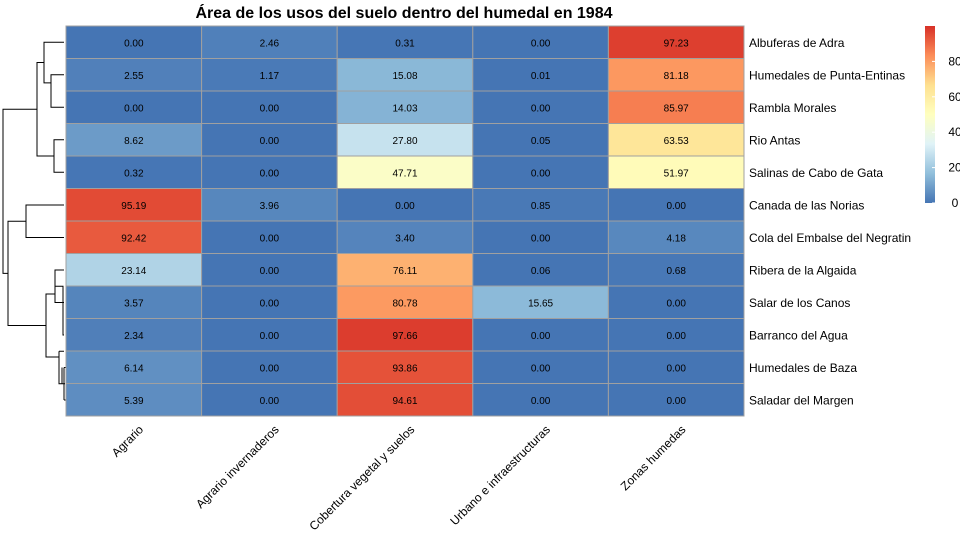  What do you see at coordinates (134, 141) in the screenshot?
I see `cell-value-label: 8.62` at bounding box center [134, 141].